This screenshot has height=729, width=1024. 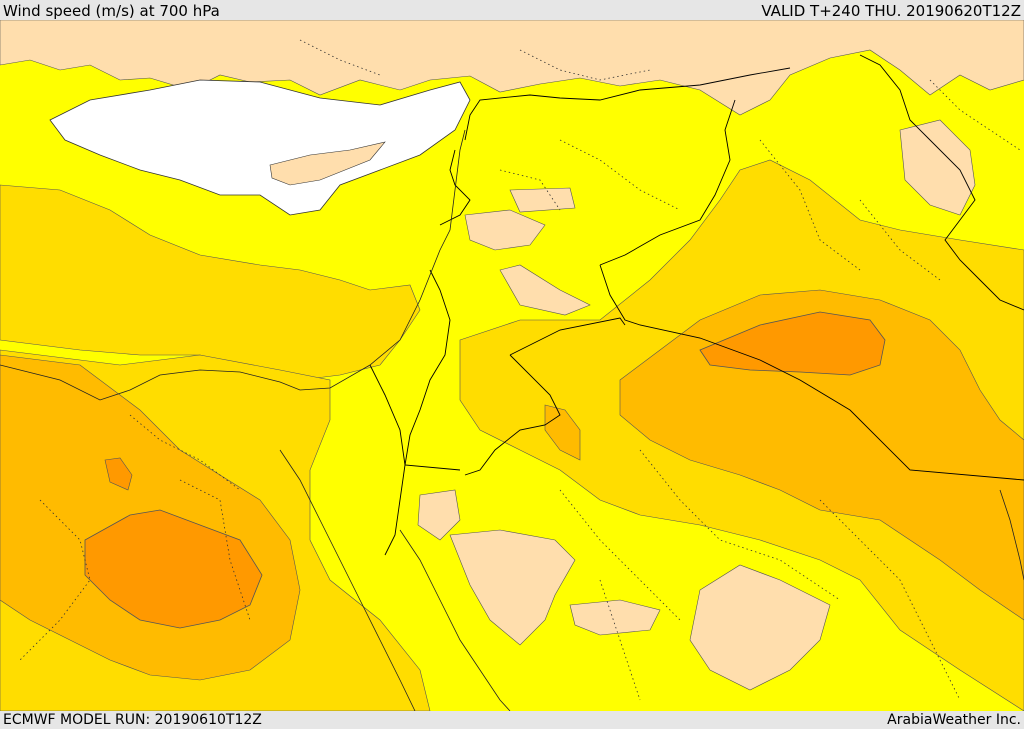 I want to click on border-israel-jordan, so click(x=432, y=370).